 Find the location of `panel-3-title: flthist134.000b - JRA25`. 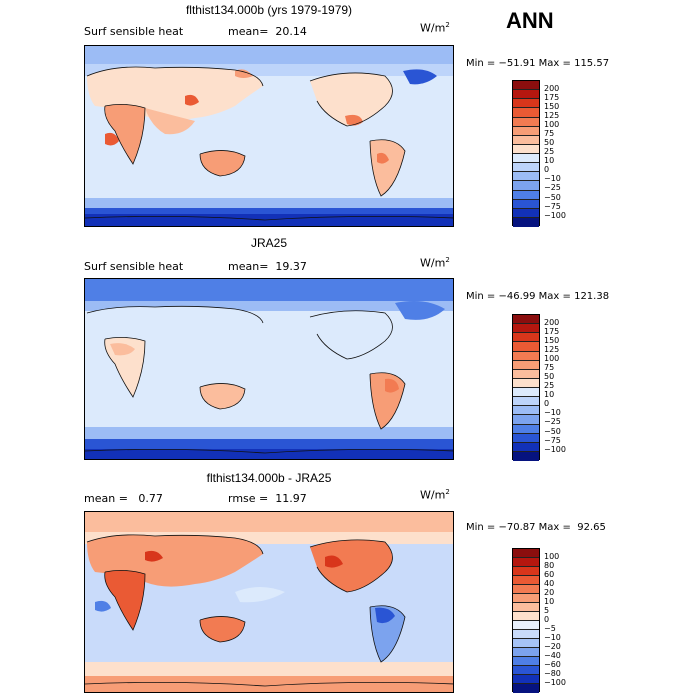

panel-3-title: flthist134.000b - JRA25 is located at coordinates (269, 478).